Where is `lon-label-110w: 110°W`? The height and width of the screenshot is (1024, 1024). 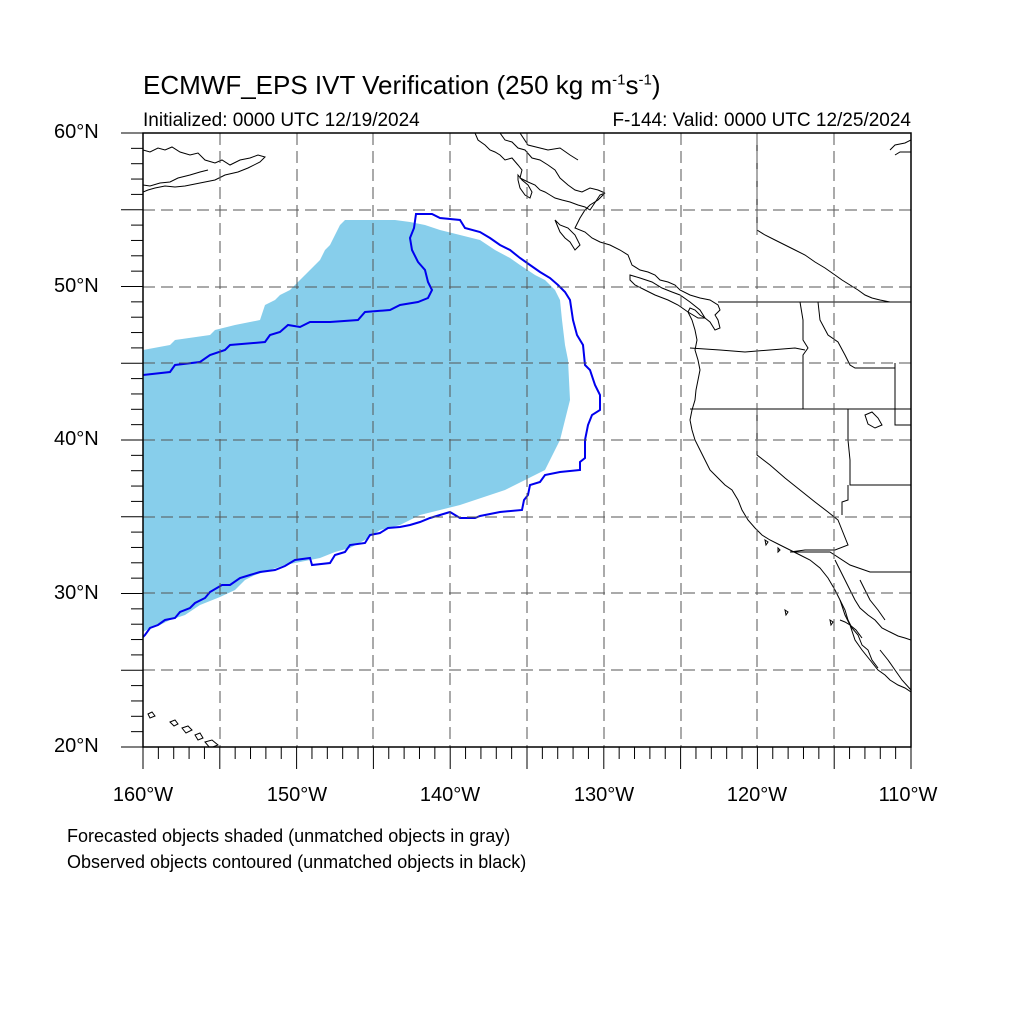
lon-label-110w: 110°W is located at coordinates (908, 795).